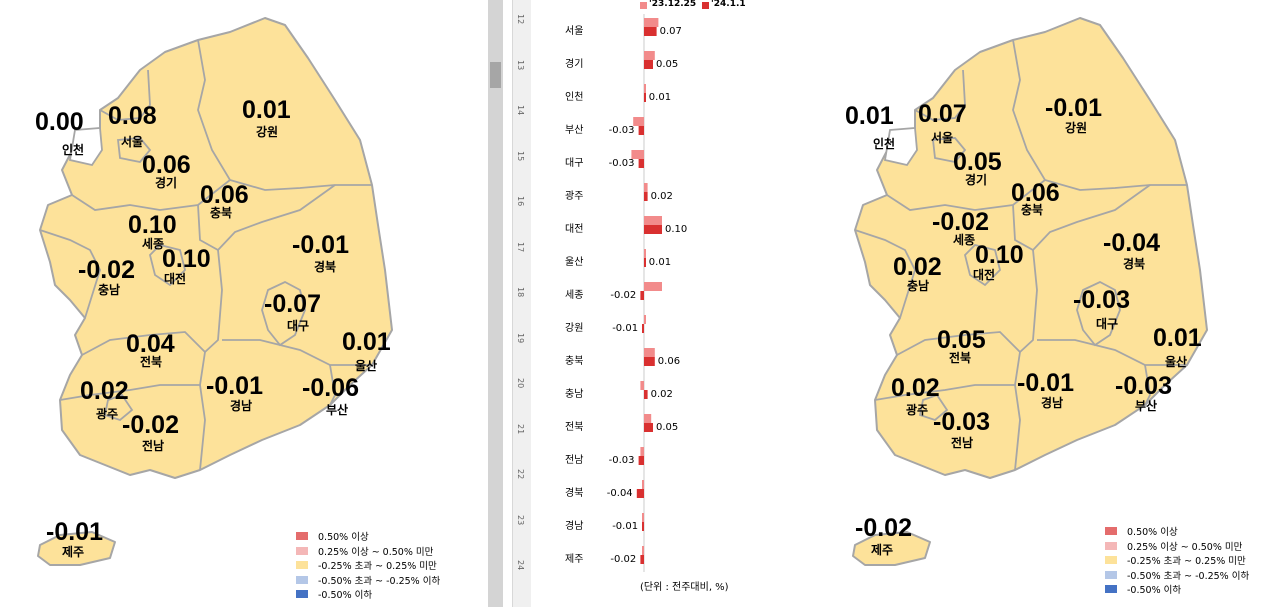 Image resolution: width=1274 pixels, height=607 pixels. Describe the element at coordinates (366, 342) in the screenshot. I see `region-value-ulsan: 0.01` at that location.